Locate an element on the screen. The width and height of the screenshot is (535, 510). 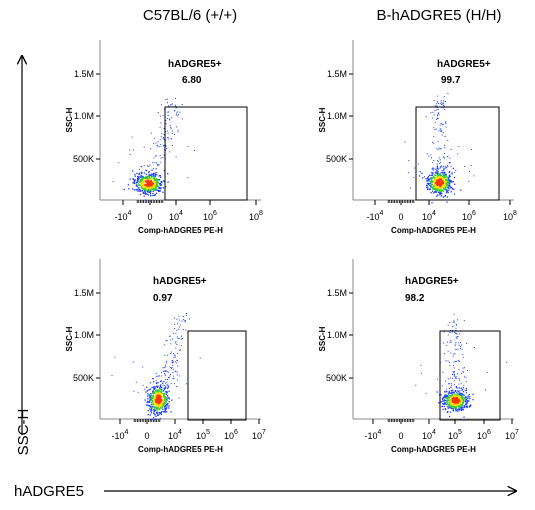
x-tick-label: 10⁶ is located at coordinates (231, 435).